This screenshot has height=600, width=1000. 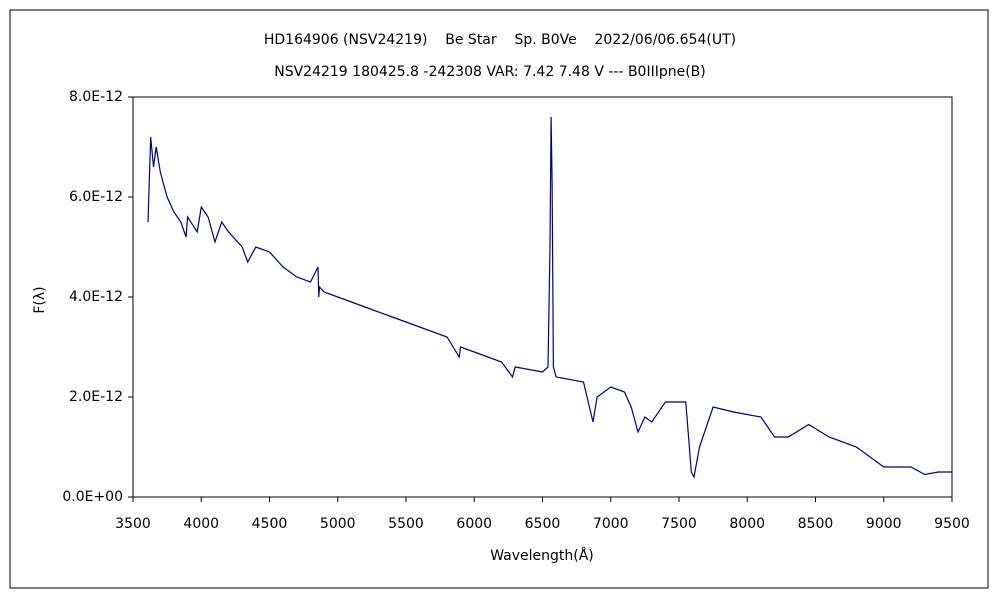 What do you see at coordinates (338, 524) in the screenshot?
I see `x-tick-label: 5000` at bounding box center [338, 524].